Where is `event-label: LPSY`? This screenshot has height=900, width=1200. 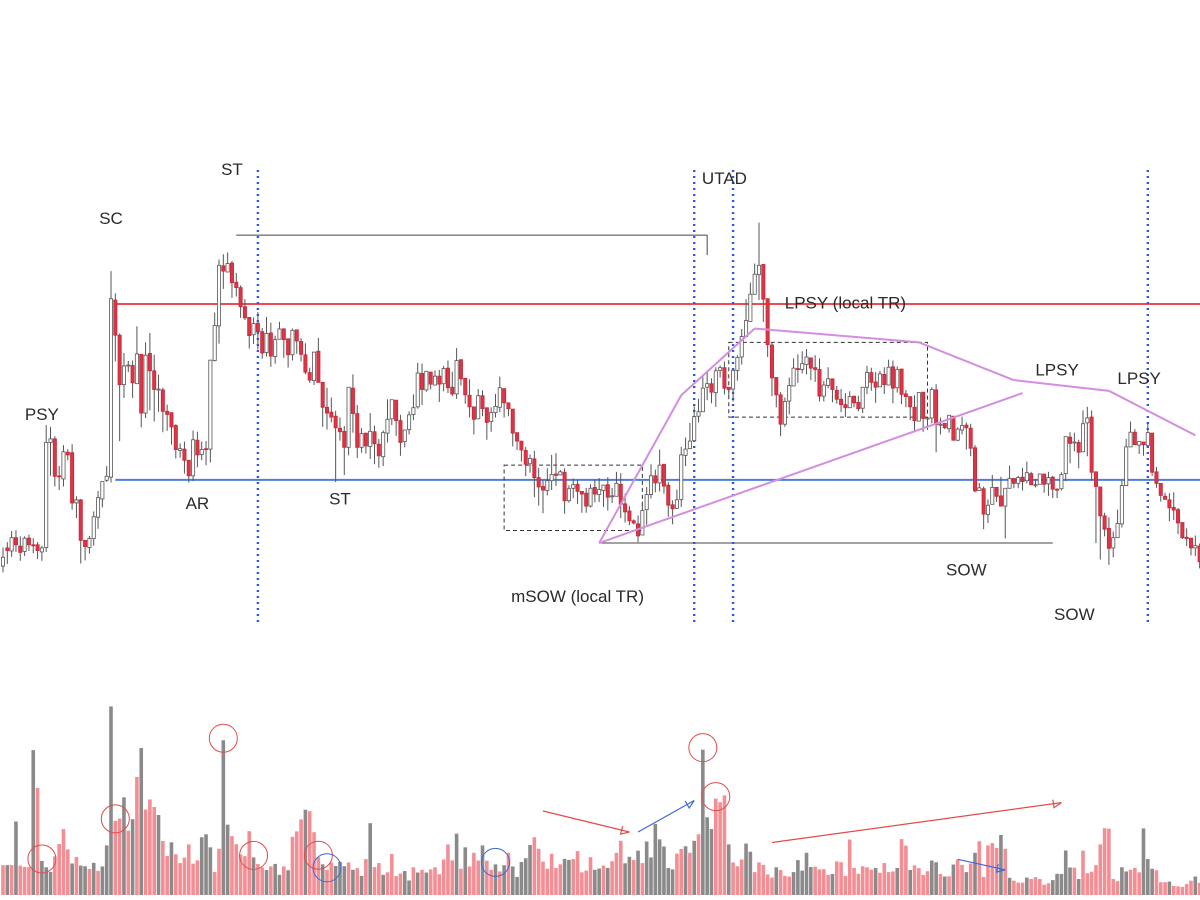 event-label: LPSY is located at coordinates (1138, 378).